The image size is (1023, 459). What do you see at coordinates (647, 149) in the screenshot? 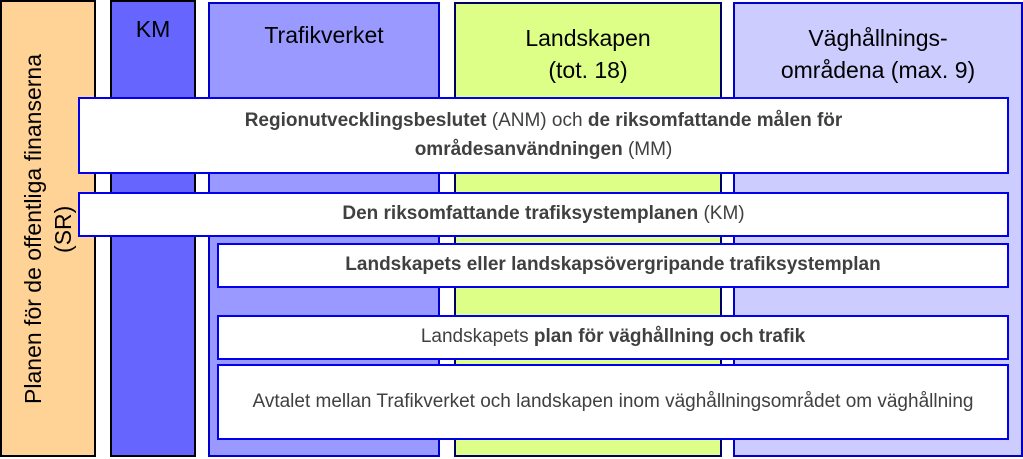
I see `b1-text2: (MM)` at bounding box center [647, 149].